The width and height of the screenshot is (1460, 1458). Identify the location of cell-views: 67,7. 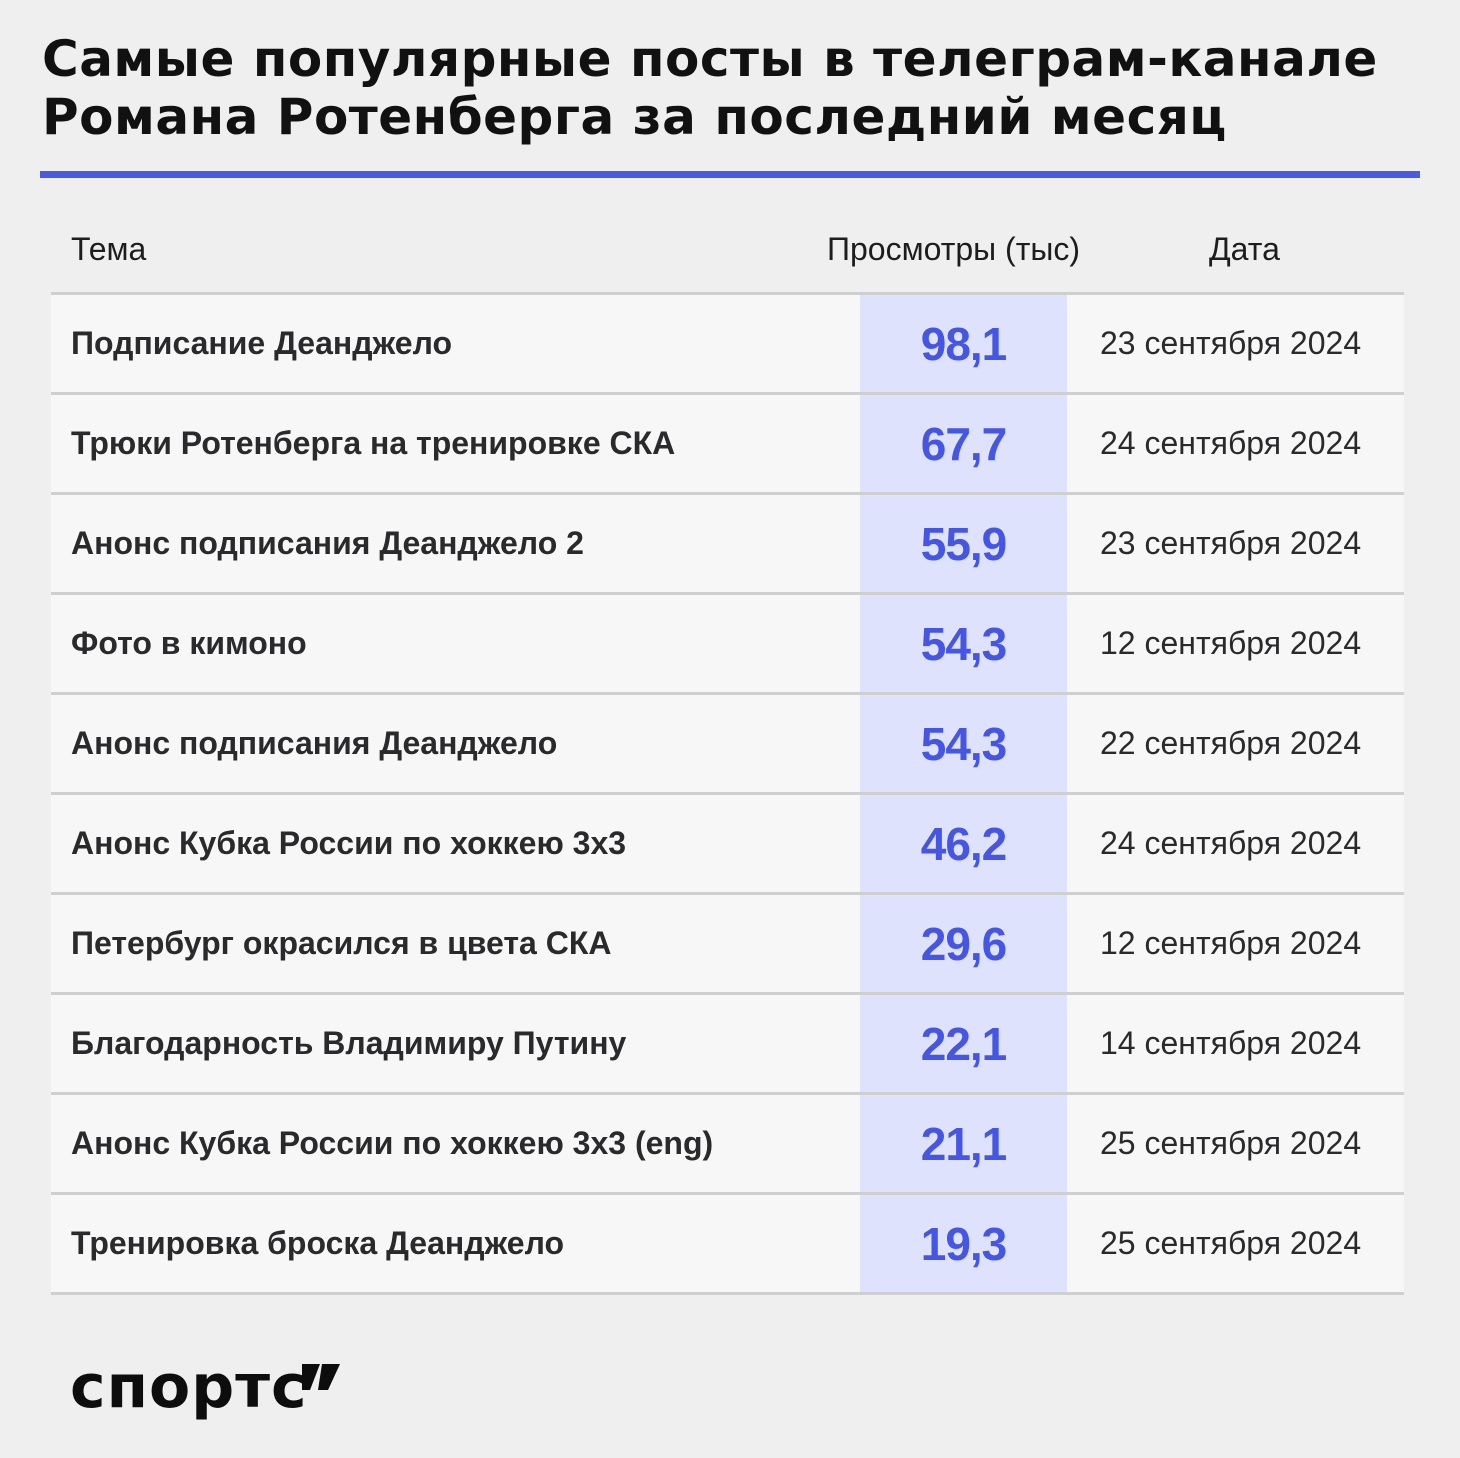
(964, 444).